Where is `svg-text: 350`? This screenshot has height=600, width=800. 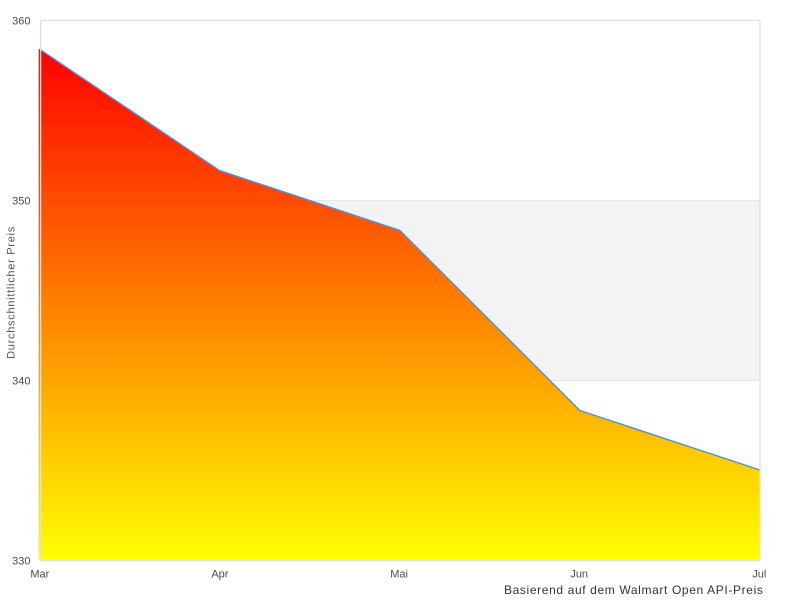
svg-text: 350 is located at coordinates (21, 201).